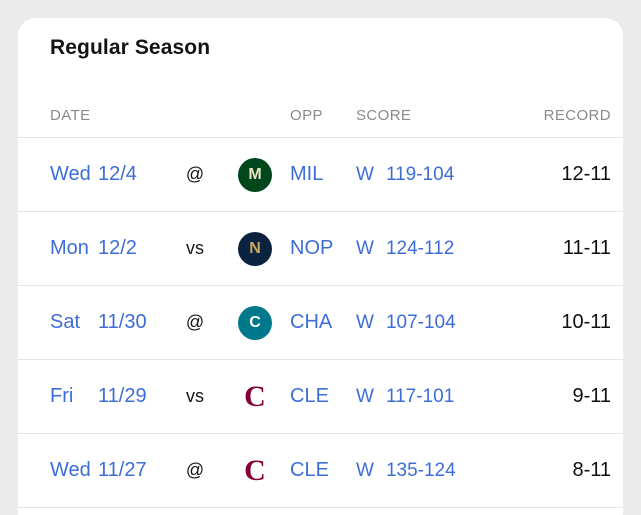 This screenshot has height=515, width=641. Describe the element at coordinates (420, 322) in the screenshot. I see `game-points-label: 107-104` at that location.